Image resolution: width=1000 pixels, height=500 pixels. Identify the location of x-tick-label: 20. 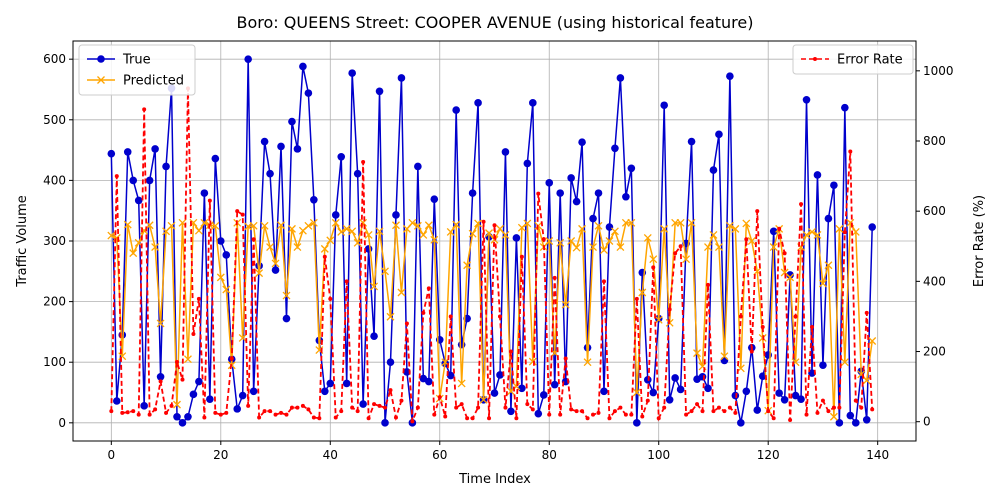
(220, 455).